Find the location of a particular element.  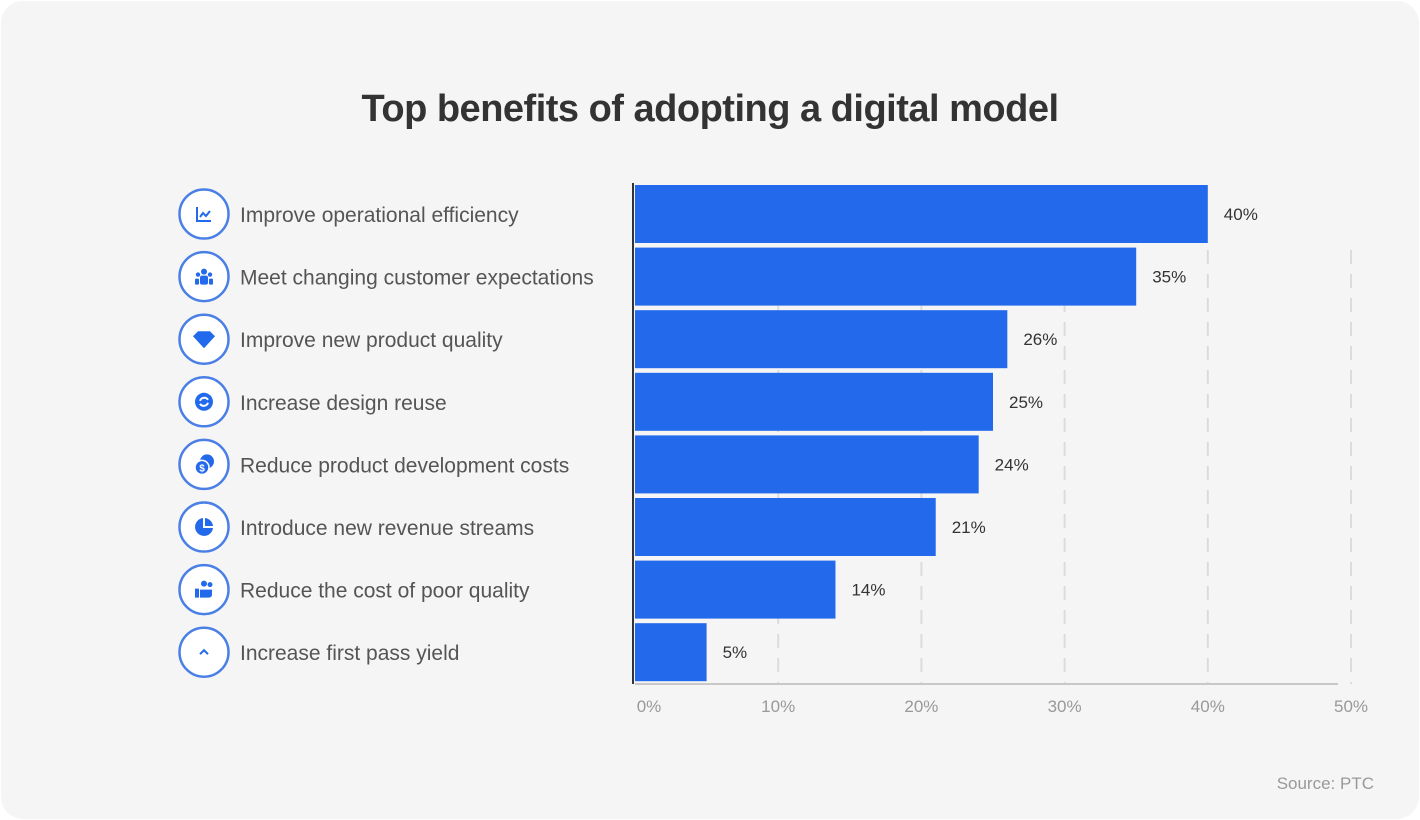

category-label: Introduce new revenue streams is located at coordinates (387, 528).